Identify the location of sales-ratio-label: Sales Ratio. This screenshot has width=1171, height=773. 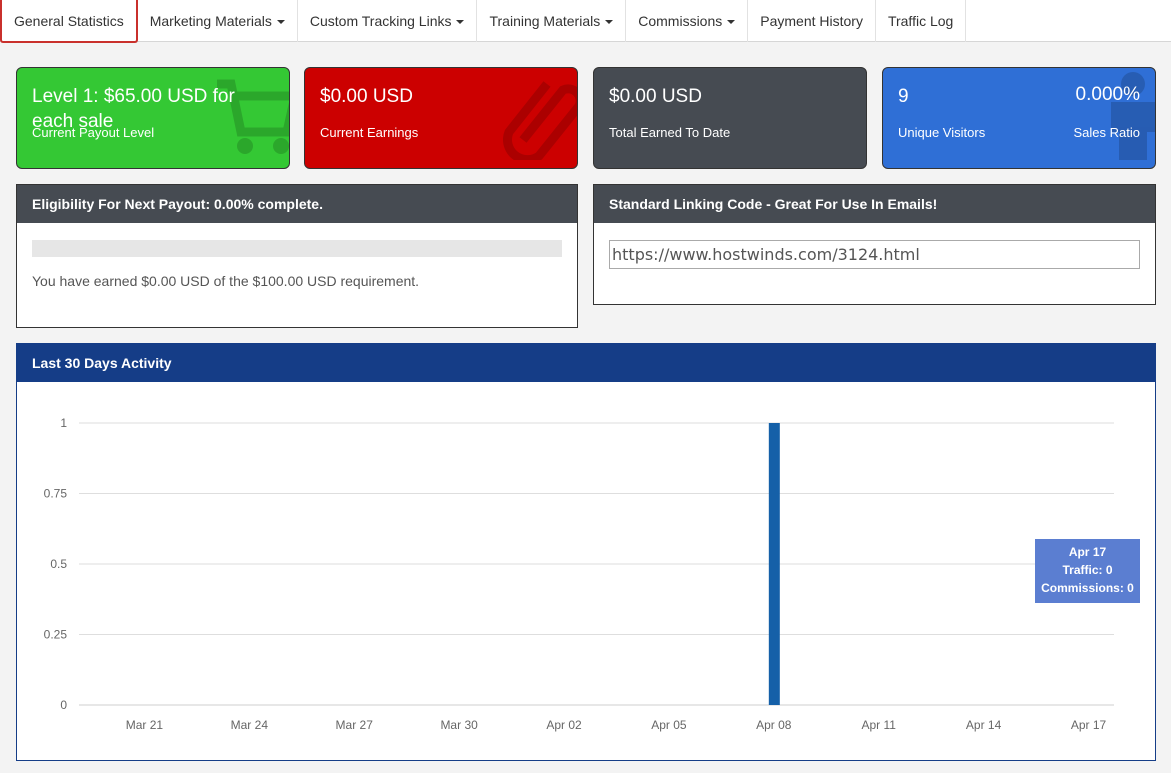
(1106, 132).